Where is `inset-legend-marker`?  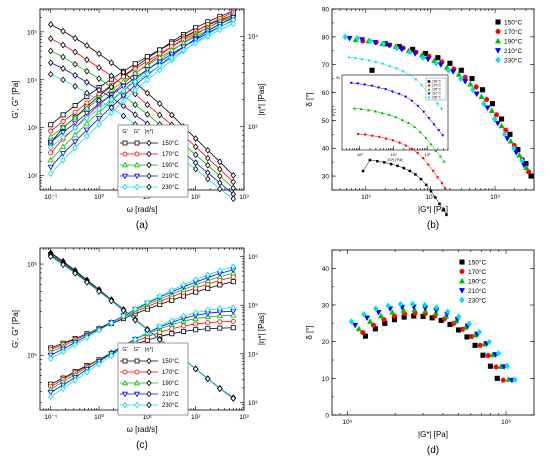 inset-legend-marker is located at coordinates (429, 89).